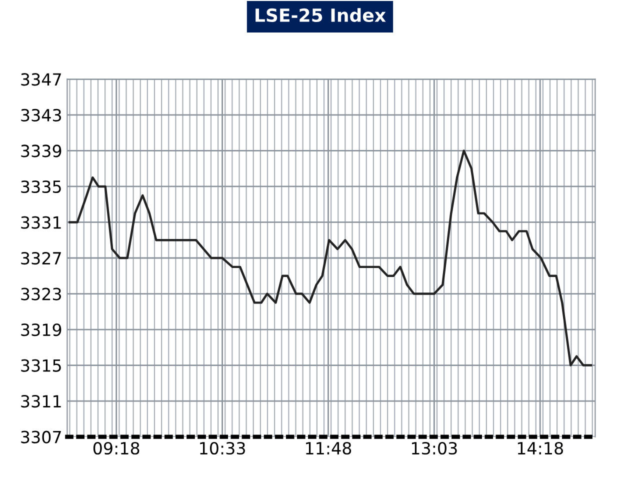 The height and width of the screenshot is (480, 640). What do you see at coordinates (329, 448) in the screenshot?
I see `x-tick-label: 11:48` at bounding box center [329, 448].